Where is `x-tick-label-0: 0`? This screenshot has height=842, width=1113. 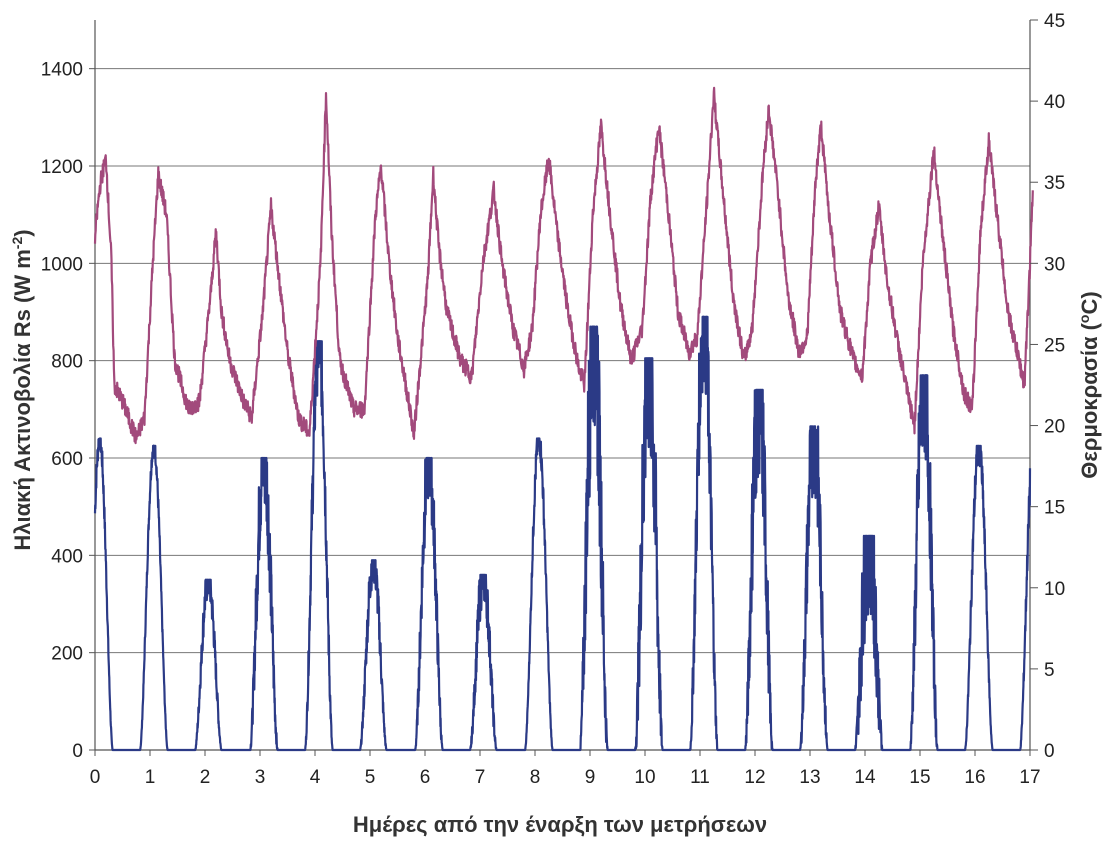 x-tick-label-0: 0 is located at coordinates (95, 777).